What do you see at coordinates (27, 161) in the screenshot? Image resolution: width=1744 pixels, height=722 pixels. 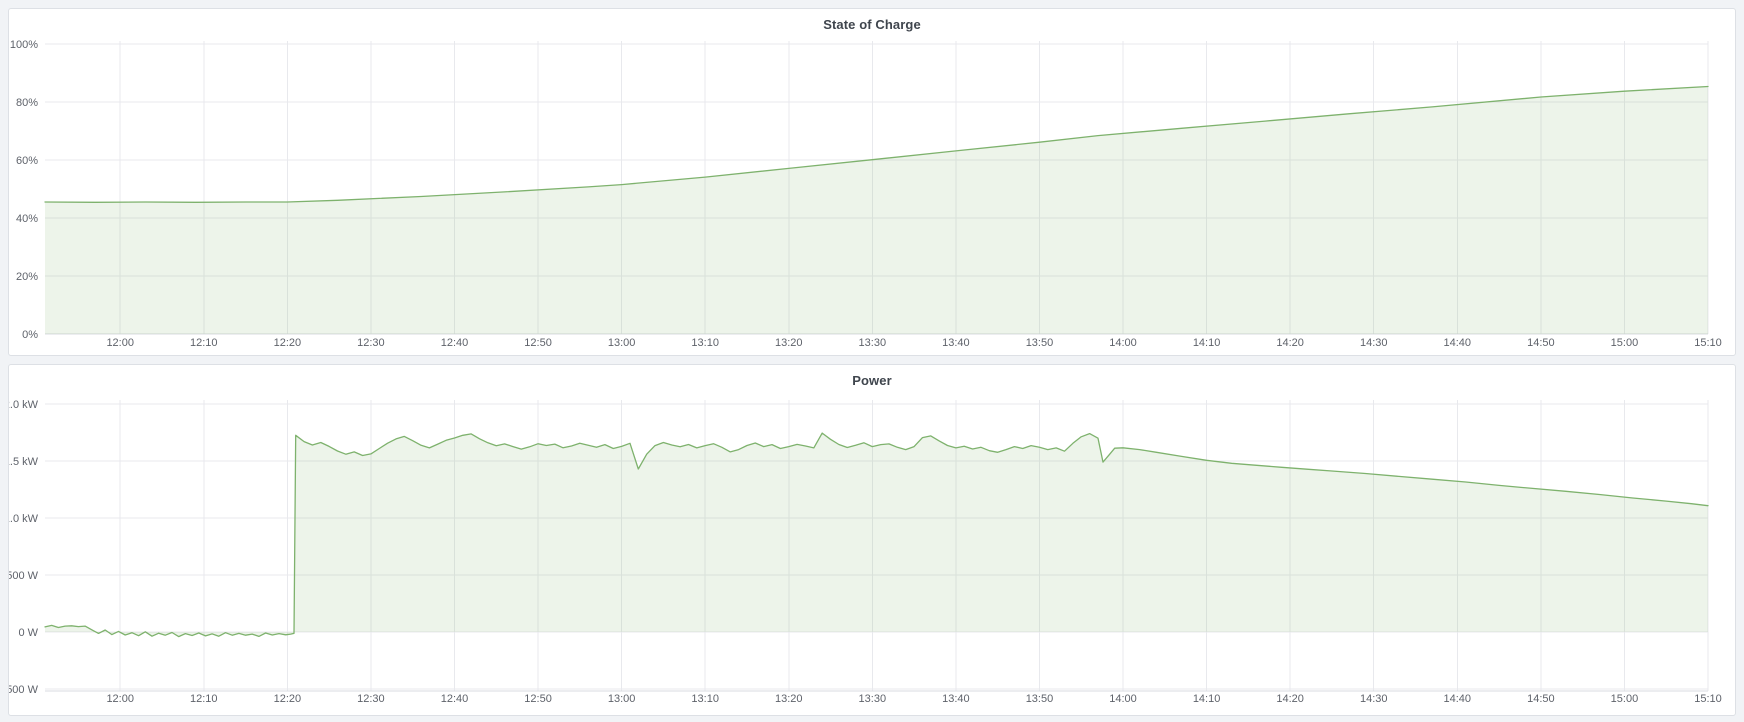 I see `y-axis-tick-label: 60%` at bounding box center [27, 161].